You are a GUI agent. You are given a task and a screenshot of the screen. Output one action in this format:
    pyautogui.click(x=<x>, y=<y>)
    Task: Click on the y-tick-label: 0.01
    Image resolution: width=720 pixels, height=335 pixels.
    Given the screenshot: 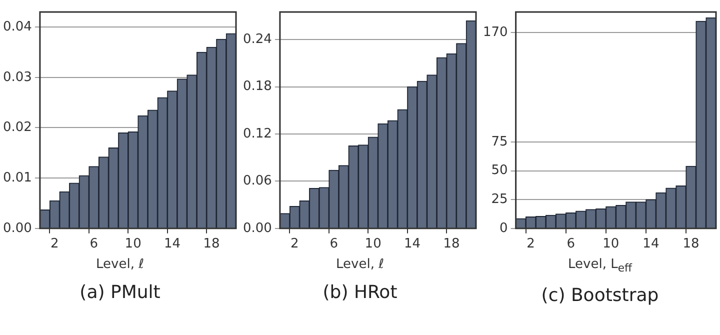 What is the action you would take?
    pyautogui.click(x=17, y=178)
    